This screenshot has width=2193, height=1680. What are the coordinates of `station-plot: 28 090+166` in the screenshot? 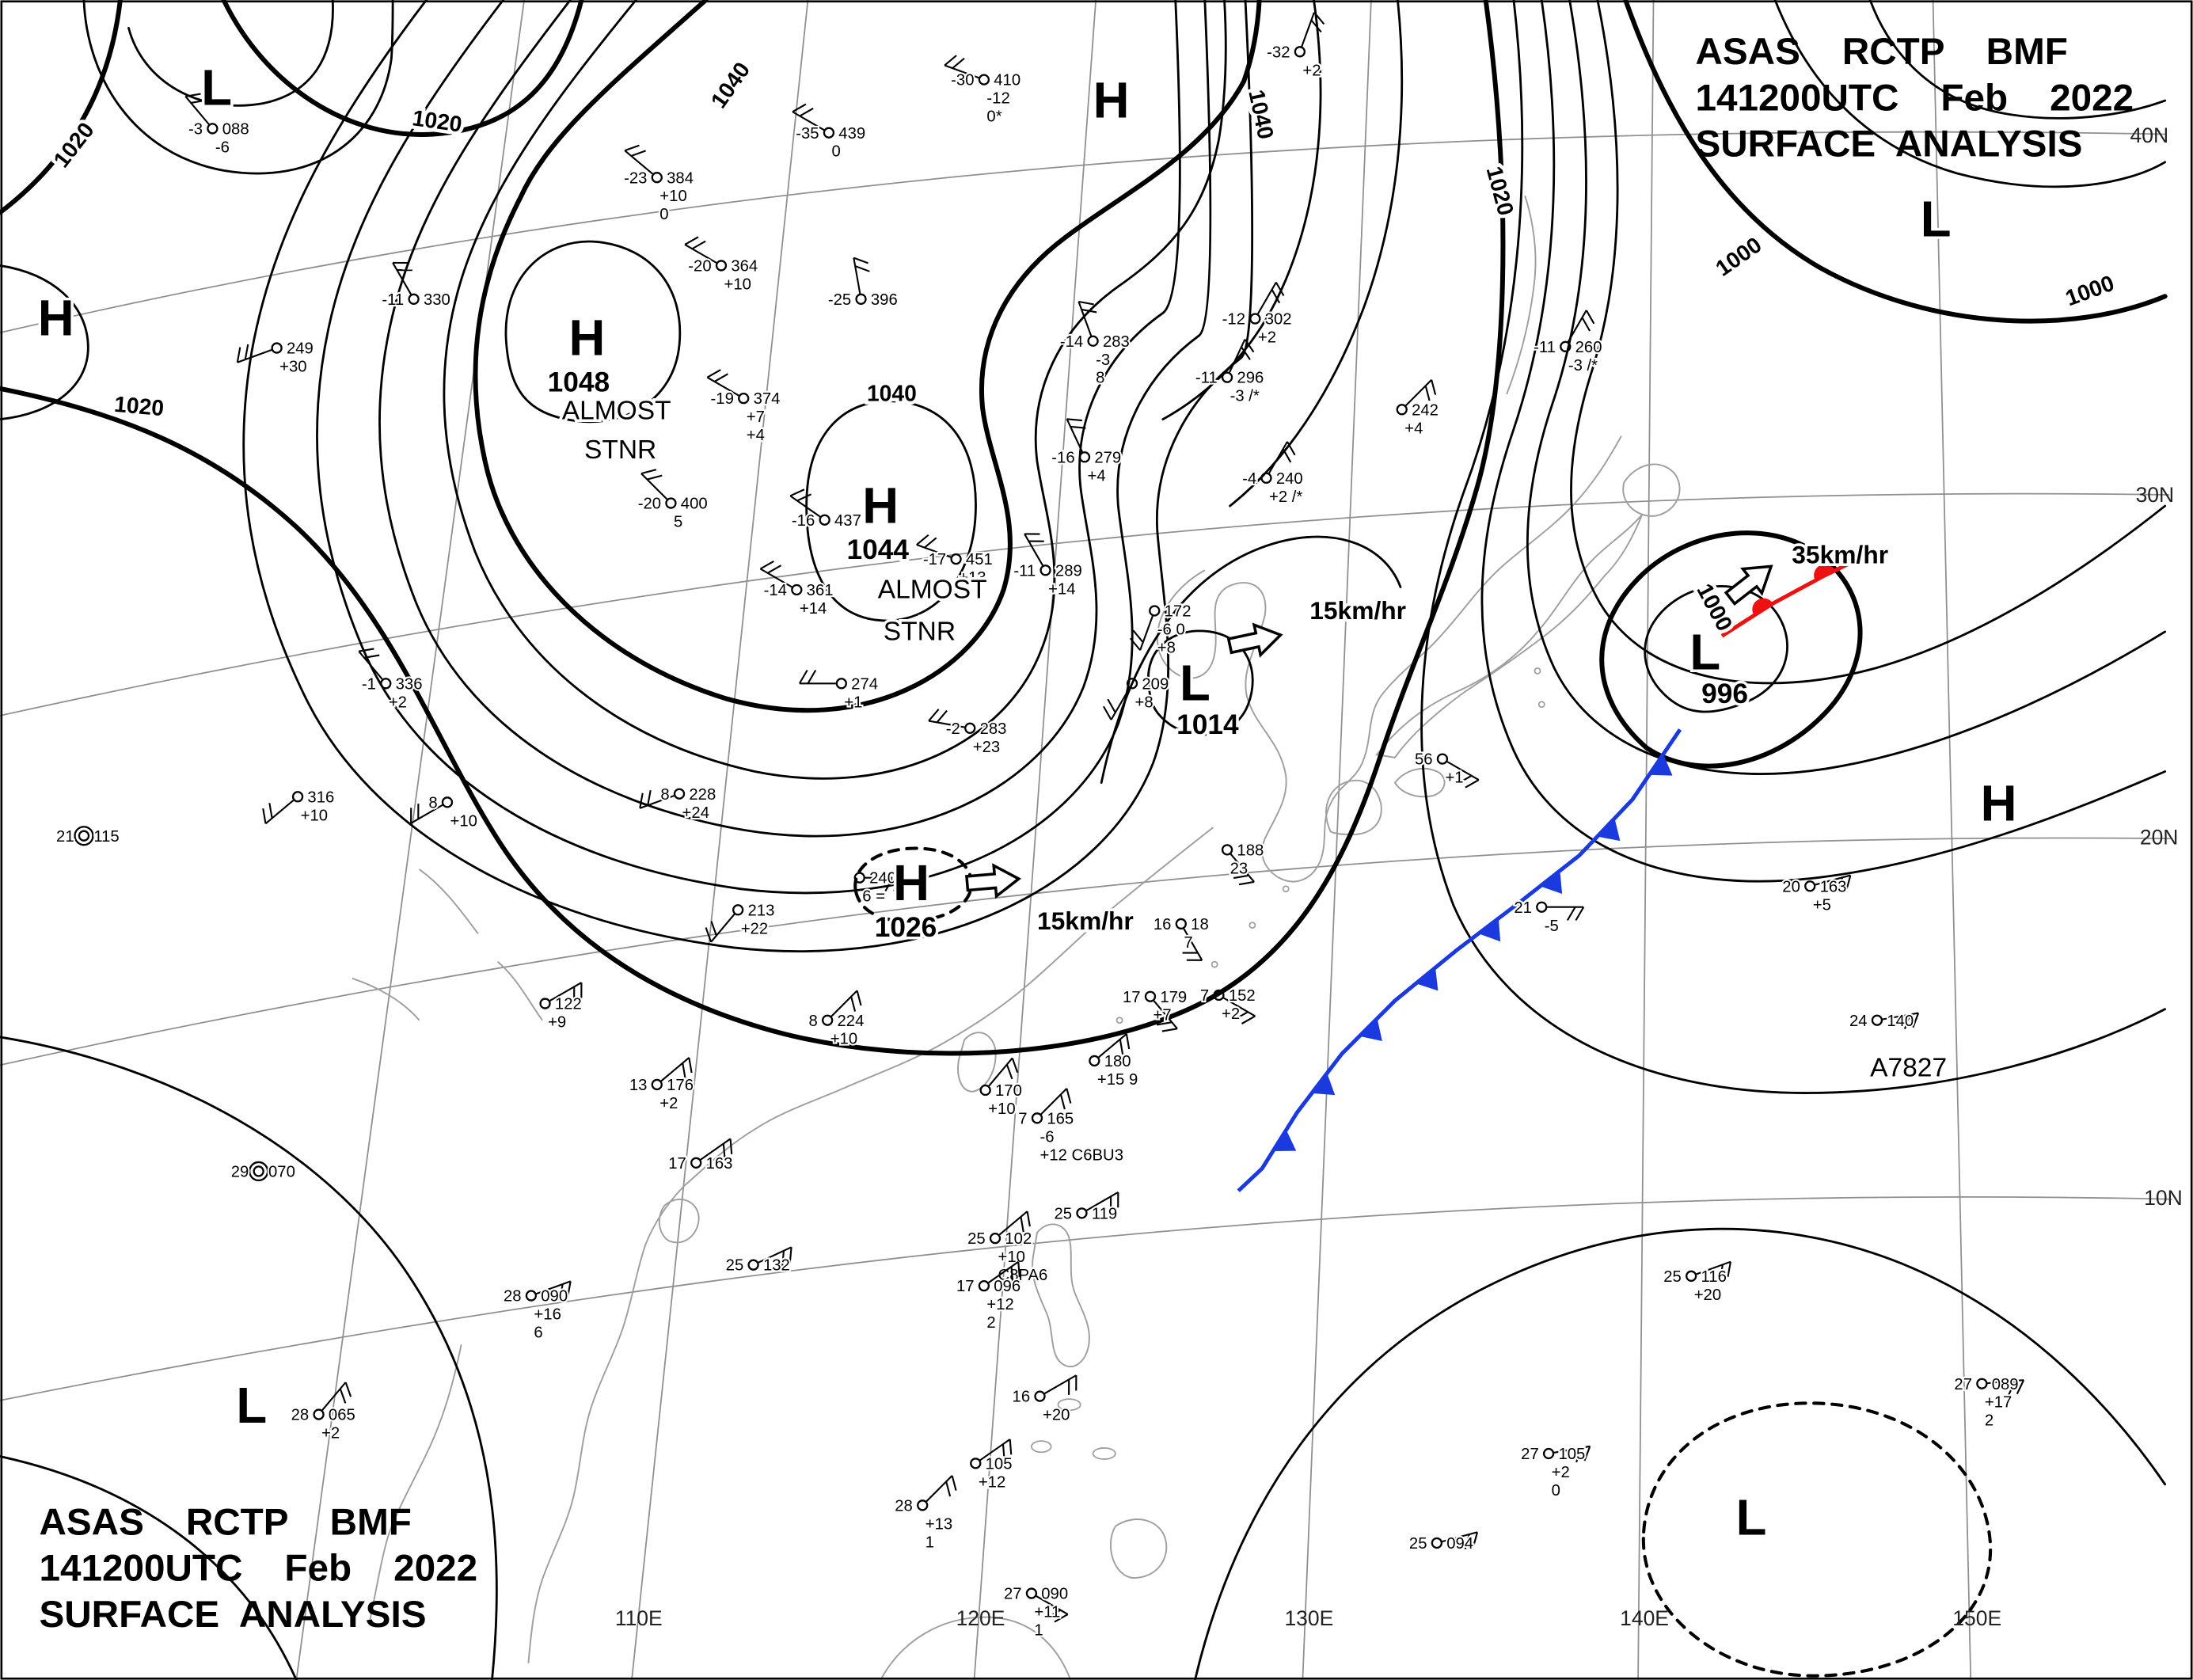 It's located at (537, 1312).